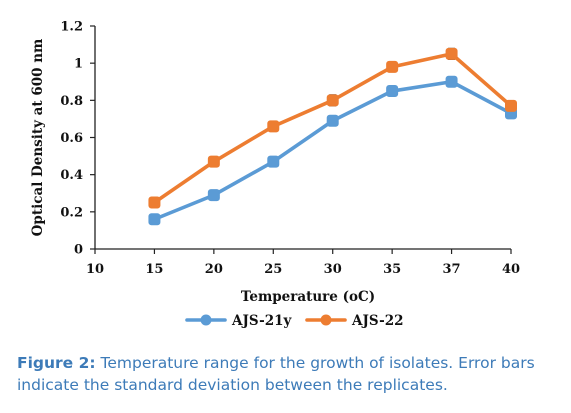 Image resolution: width=571 pixels, height=413 pixels. I want to click on caption-label: Figure 2:, so click(56, 363).